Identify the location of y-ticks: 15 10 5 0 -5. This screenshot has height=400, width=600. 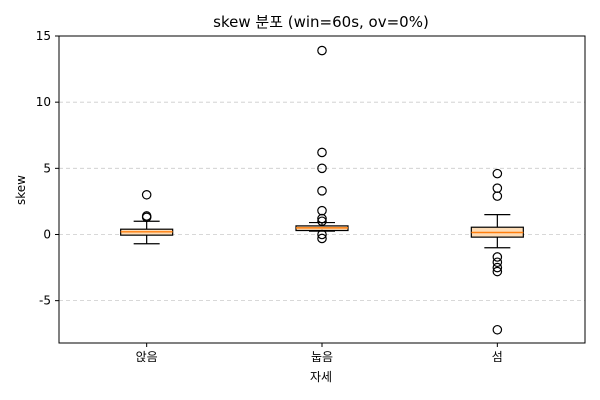
(47, 168).